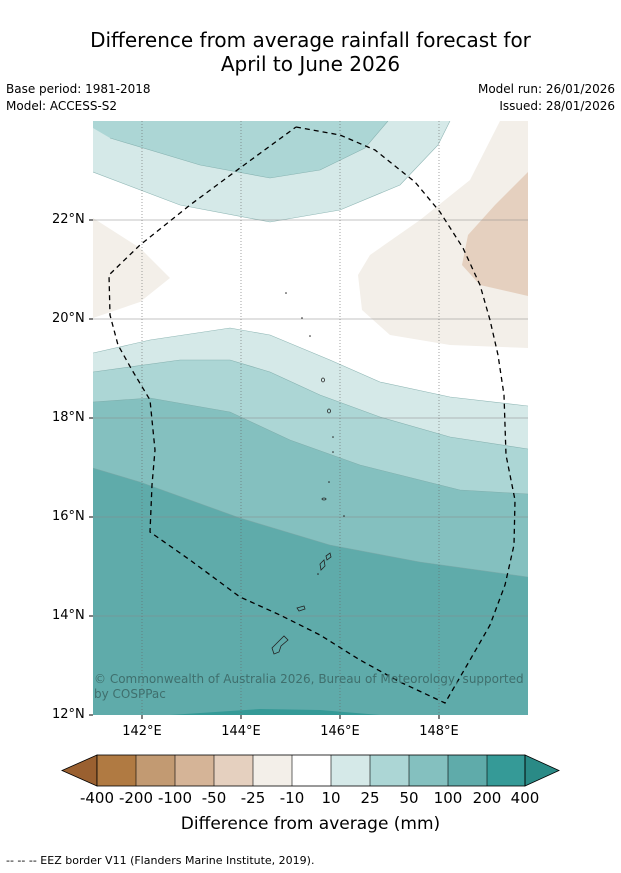  What do you see at coordinates (310, 770) in the screenshot?
I see `colorbar` at bounding box center [310, 770].